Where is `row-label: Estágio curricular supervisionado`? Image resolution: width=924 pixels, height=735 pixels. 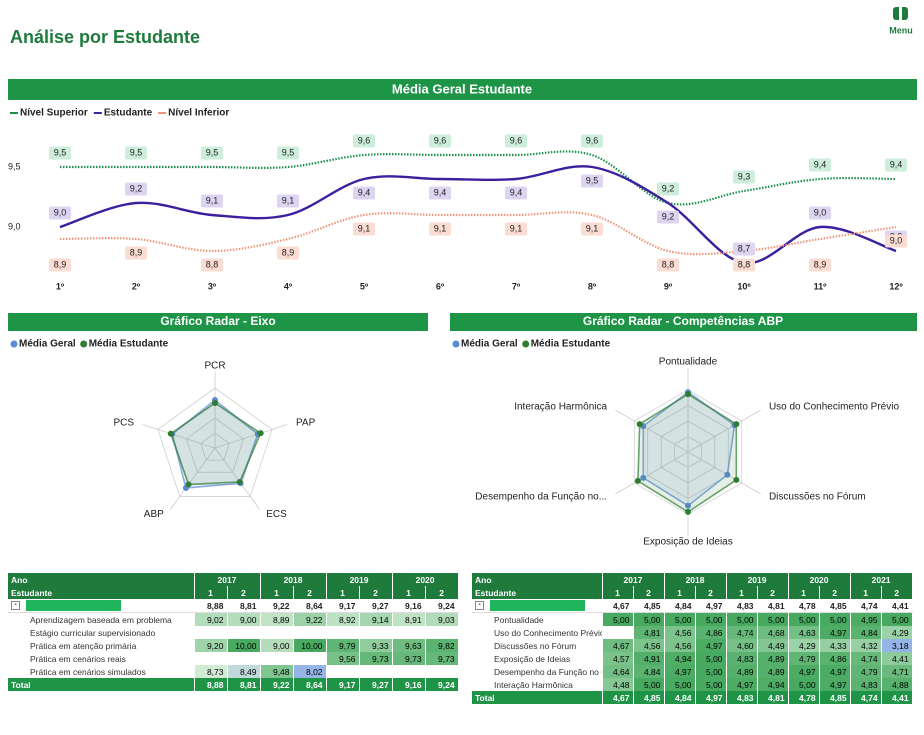 row-label: Estágio curricular supervisionado is located at coordinates (101, 632).